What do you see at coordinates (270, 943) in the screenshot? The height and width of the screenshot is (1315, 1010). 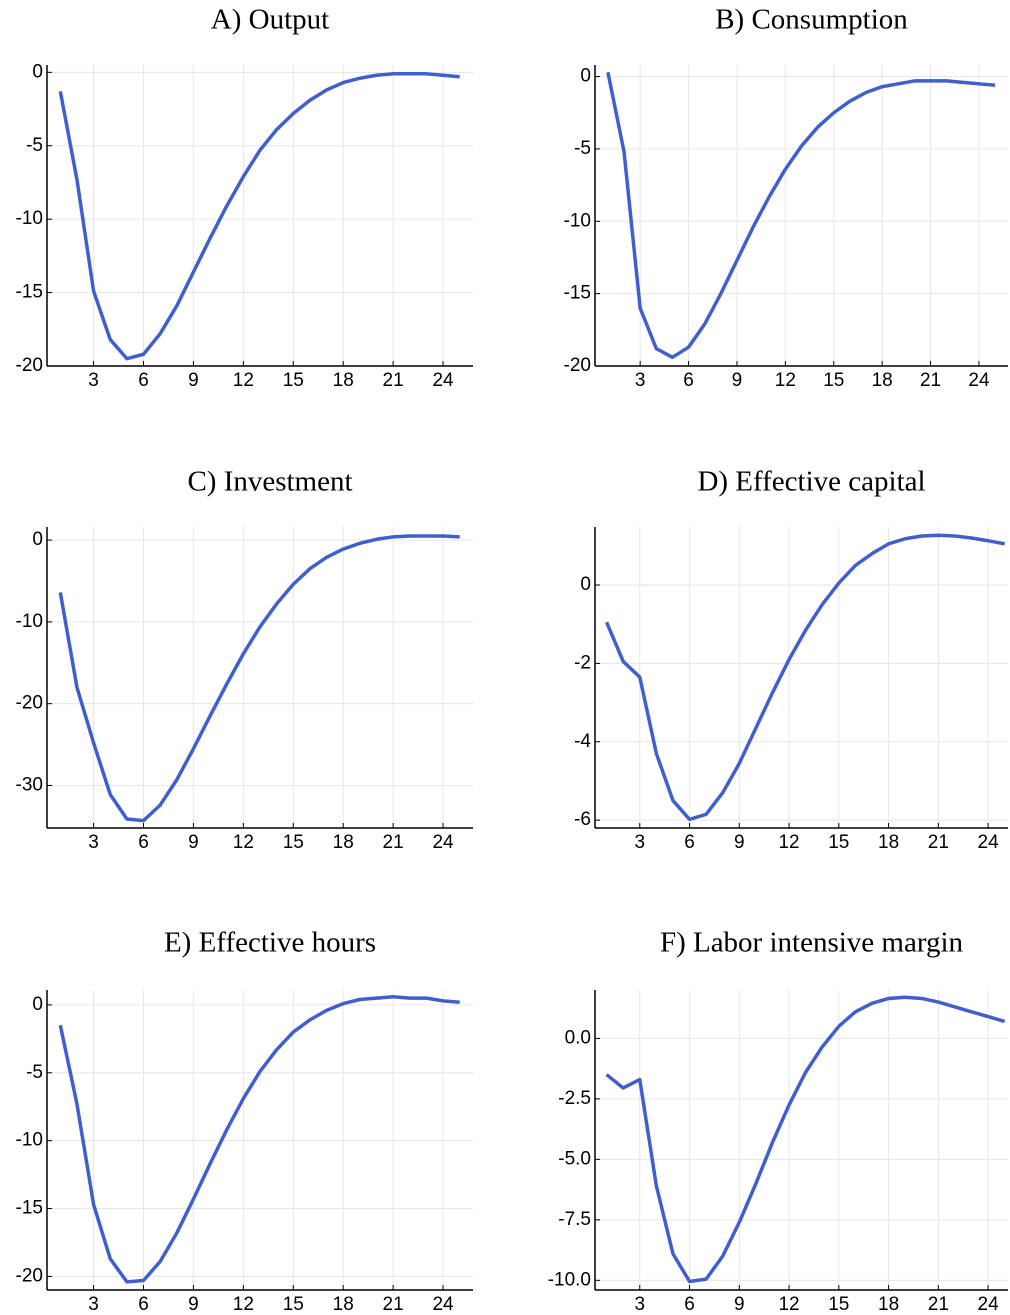 I see `panel-title: E) Effective hours` at bounding box center [270, 943].